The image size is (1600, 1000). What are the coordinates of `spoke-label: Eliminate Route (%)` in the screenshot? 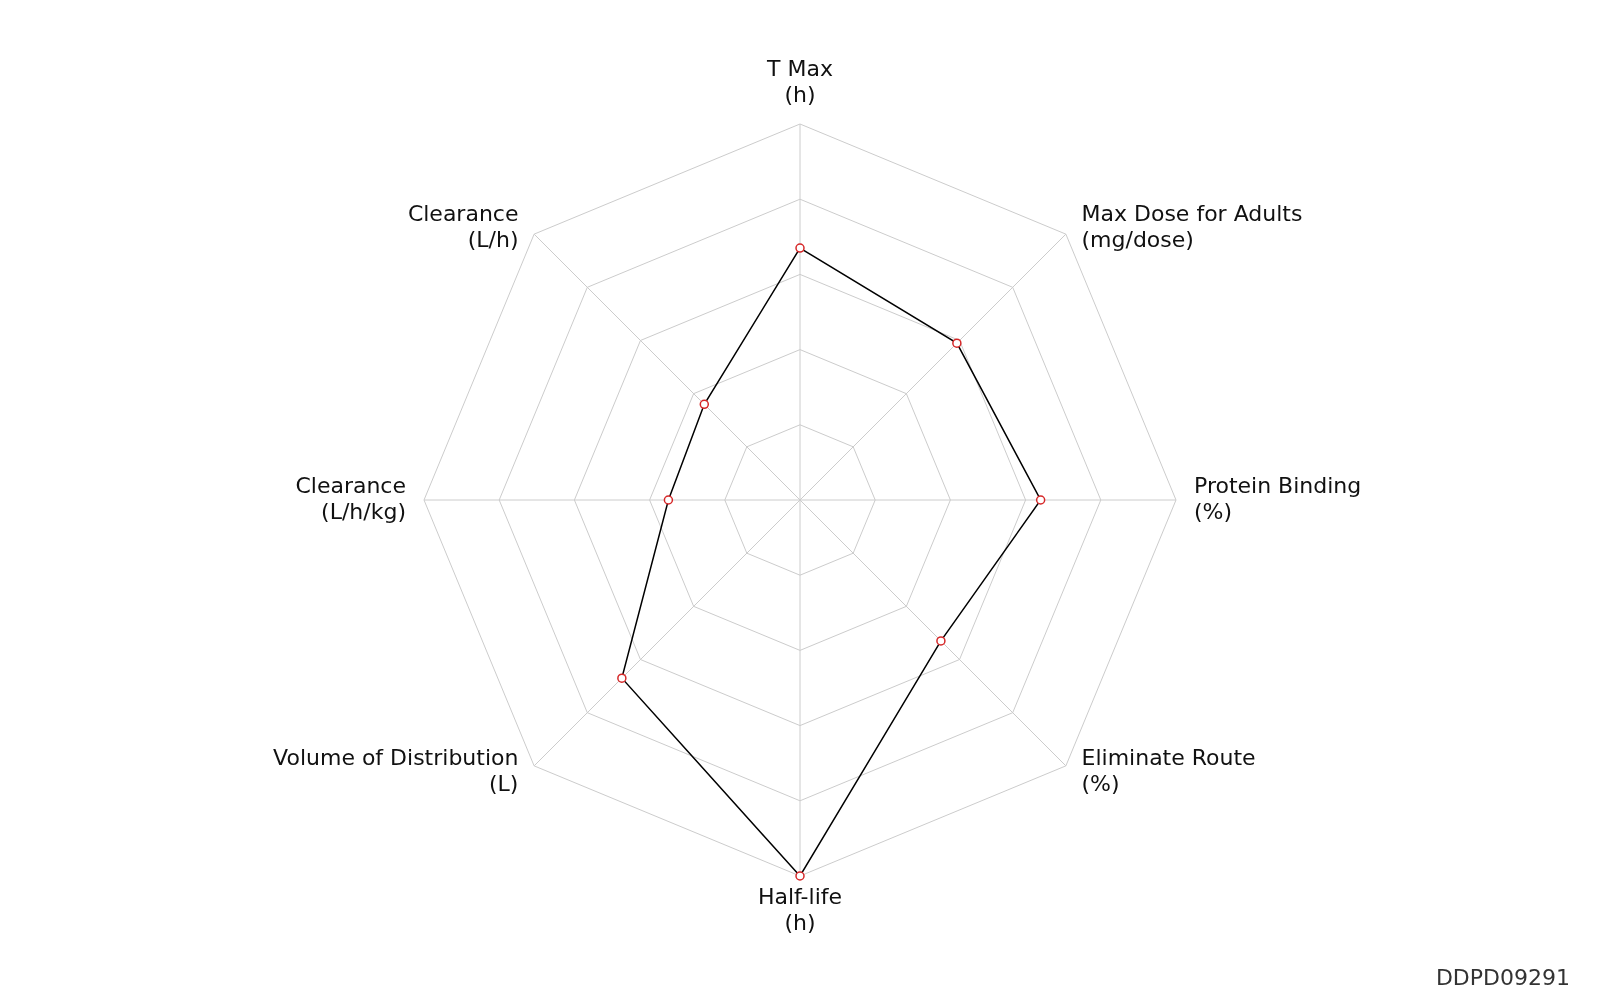 It's located at (1168, 770).